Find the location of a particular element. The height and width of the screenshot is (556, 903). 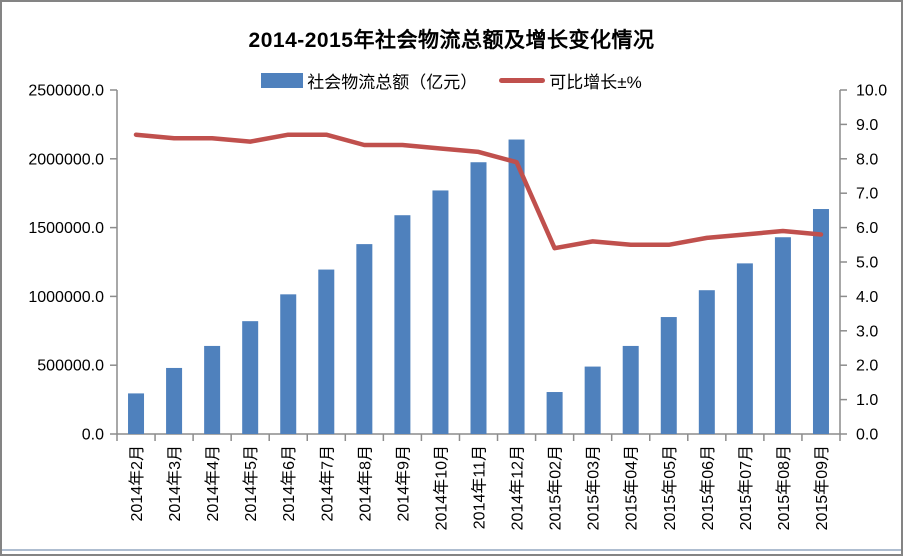

right-axis-ticks: 0.0 1.0 2.0 3.0 4.0 5.0 6.0 7.0 8.0 9.0 10.0 is located at coordinates (863, 263).